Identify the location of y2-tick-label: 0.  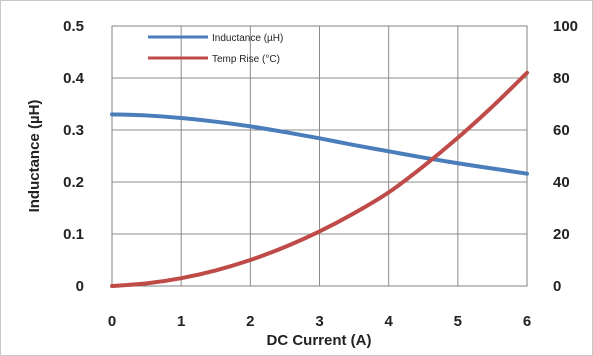
(557, 286).